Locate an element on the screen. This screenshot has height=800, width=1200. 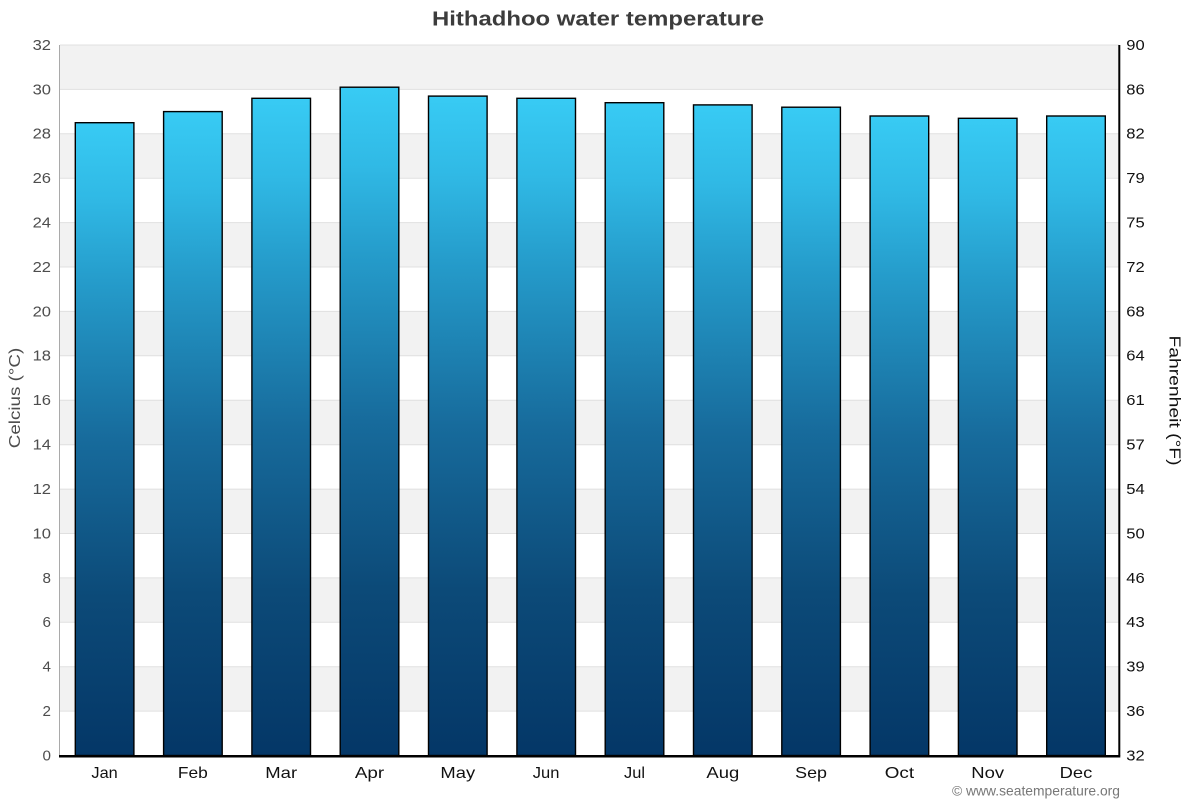
svg-text: Apr is located at coordinates (370, 773).